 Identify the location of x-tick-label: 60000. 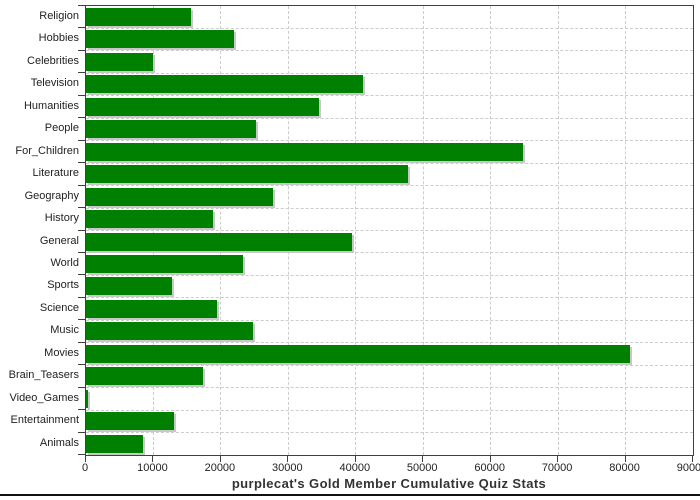
(489, 468).